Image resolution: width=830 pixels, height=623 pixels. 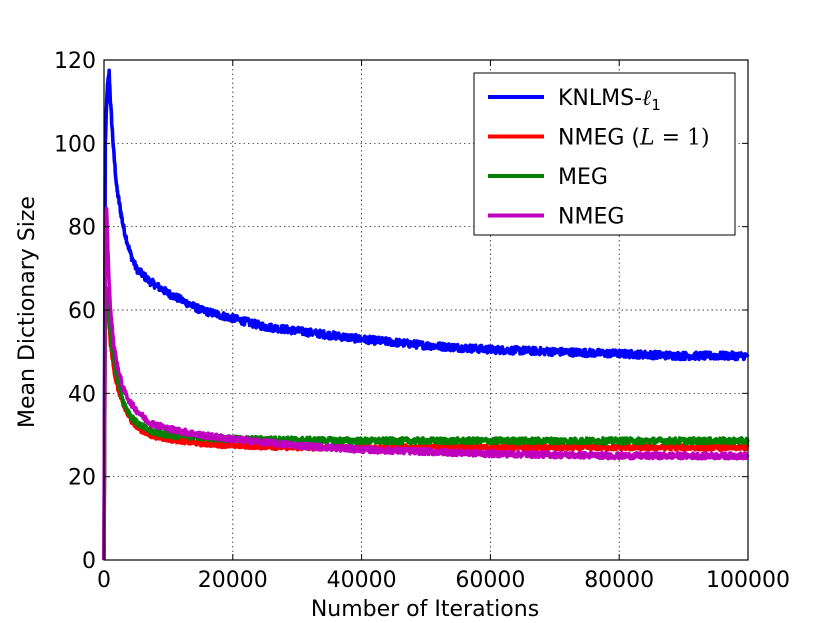 What do you see at coordinates (619, 580) in the screenshot?
I see `x-tick-label: 80000` at bounding box center [619, 580].